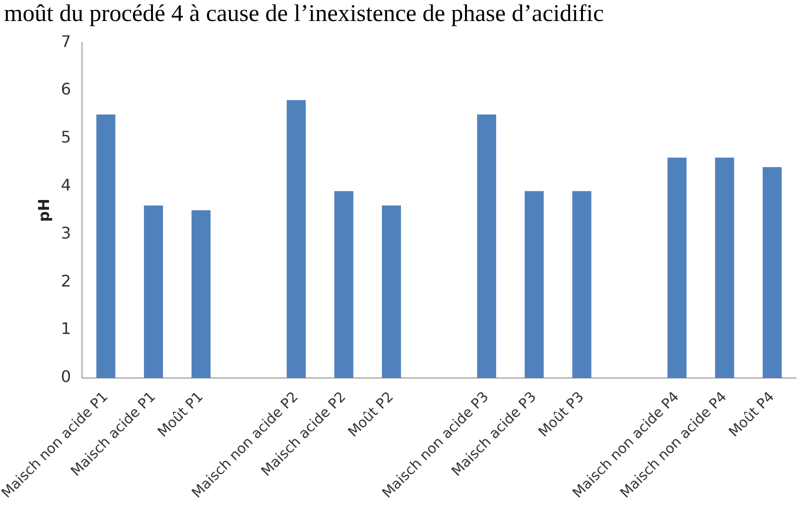 The image size is (808, 505). I want to click on y-tick-label: 3, so click(66, 232).